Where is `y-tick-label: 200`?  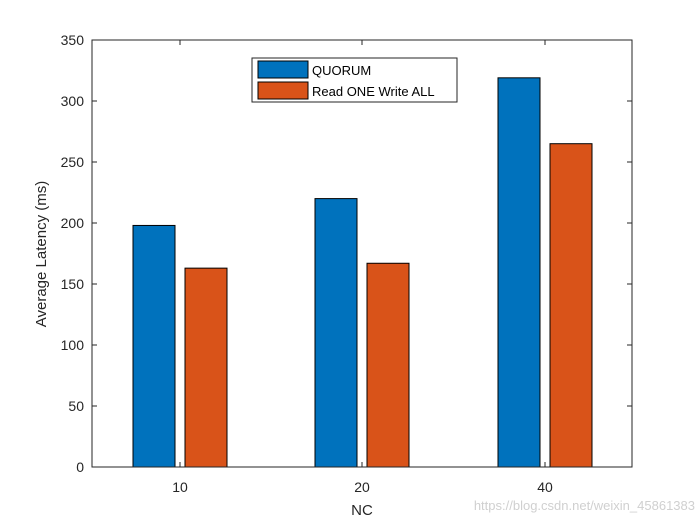
y-tick-label: 200 is located at coordinates (73, 223).